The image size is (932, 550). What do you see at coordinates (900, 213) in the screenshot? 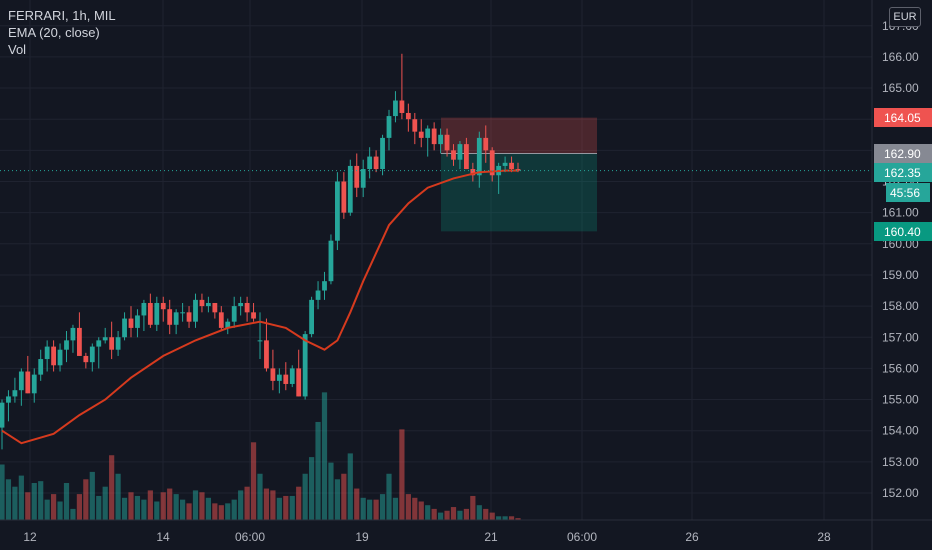
I see `y-tick-label: 161.00` at bounding box center [900, 213].